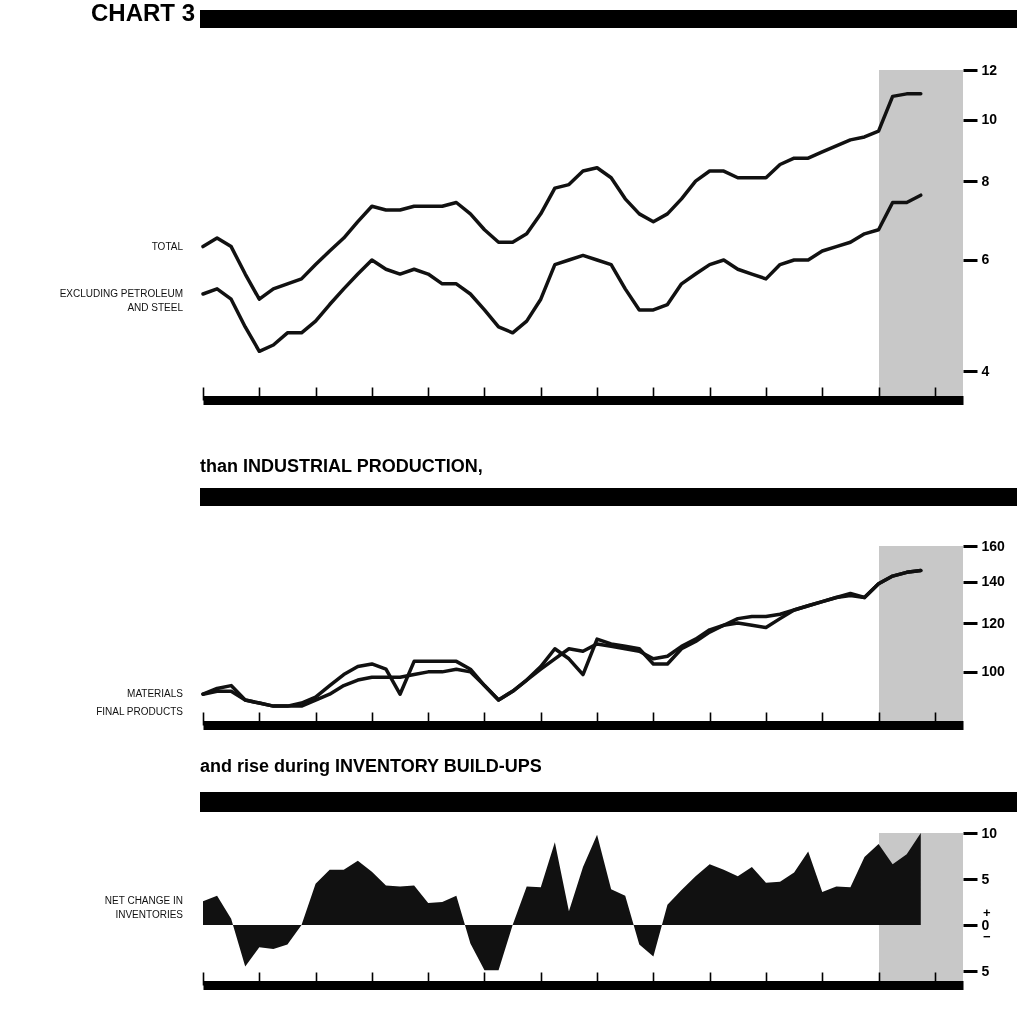 The width and height of the screenshot is (1017, 1011). Describe the element at coordinates (167, 246) in the screenshot. I see `text: TOTAL` at that location.